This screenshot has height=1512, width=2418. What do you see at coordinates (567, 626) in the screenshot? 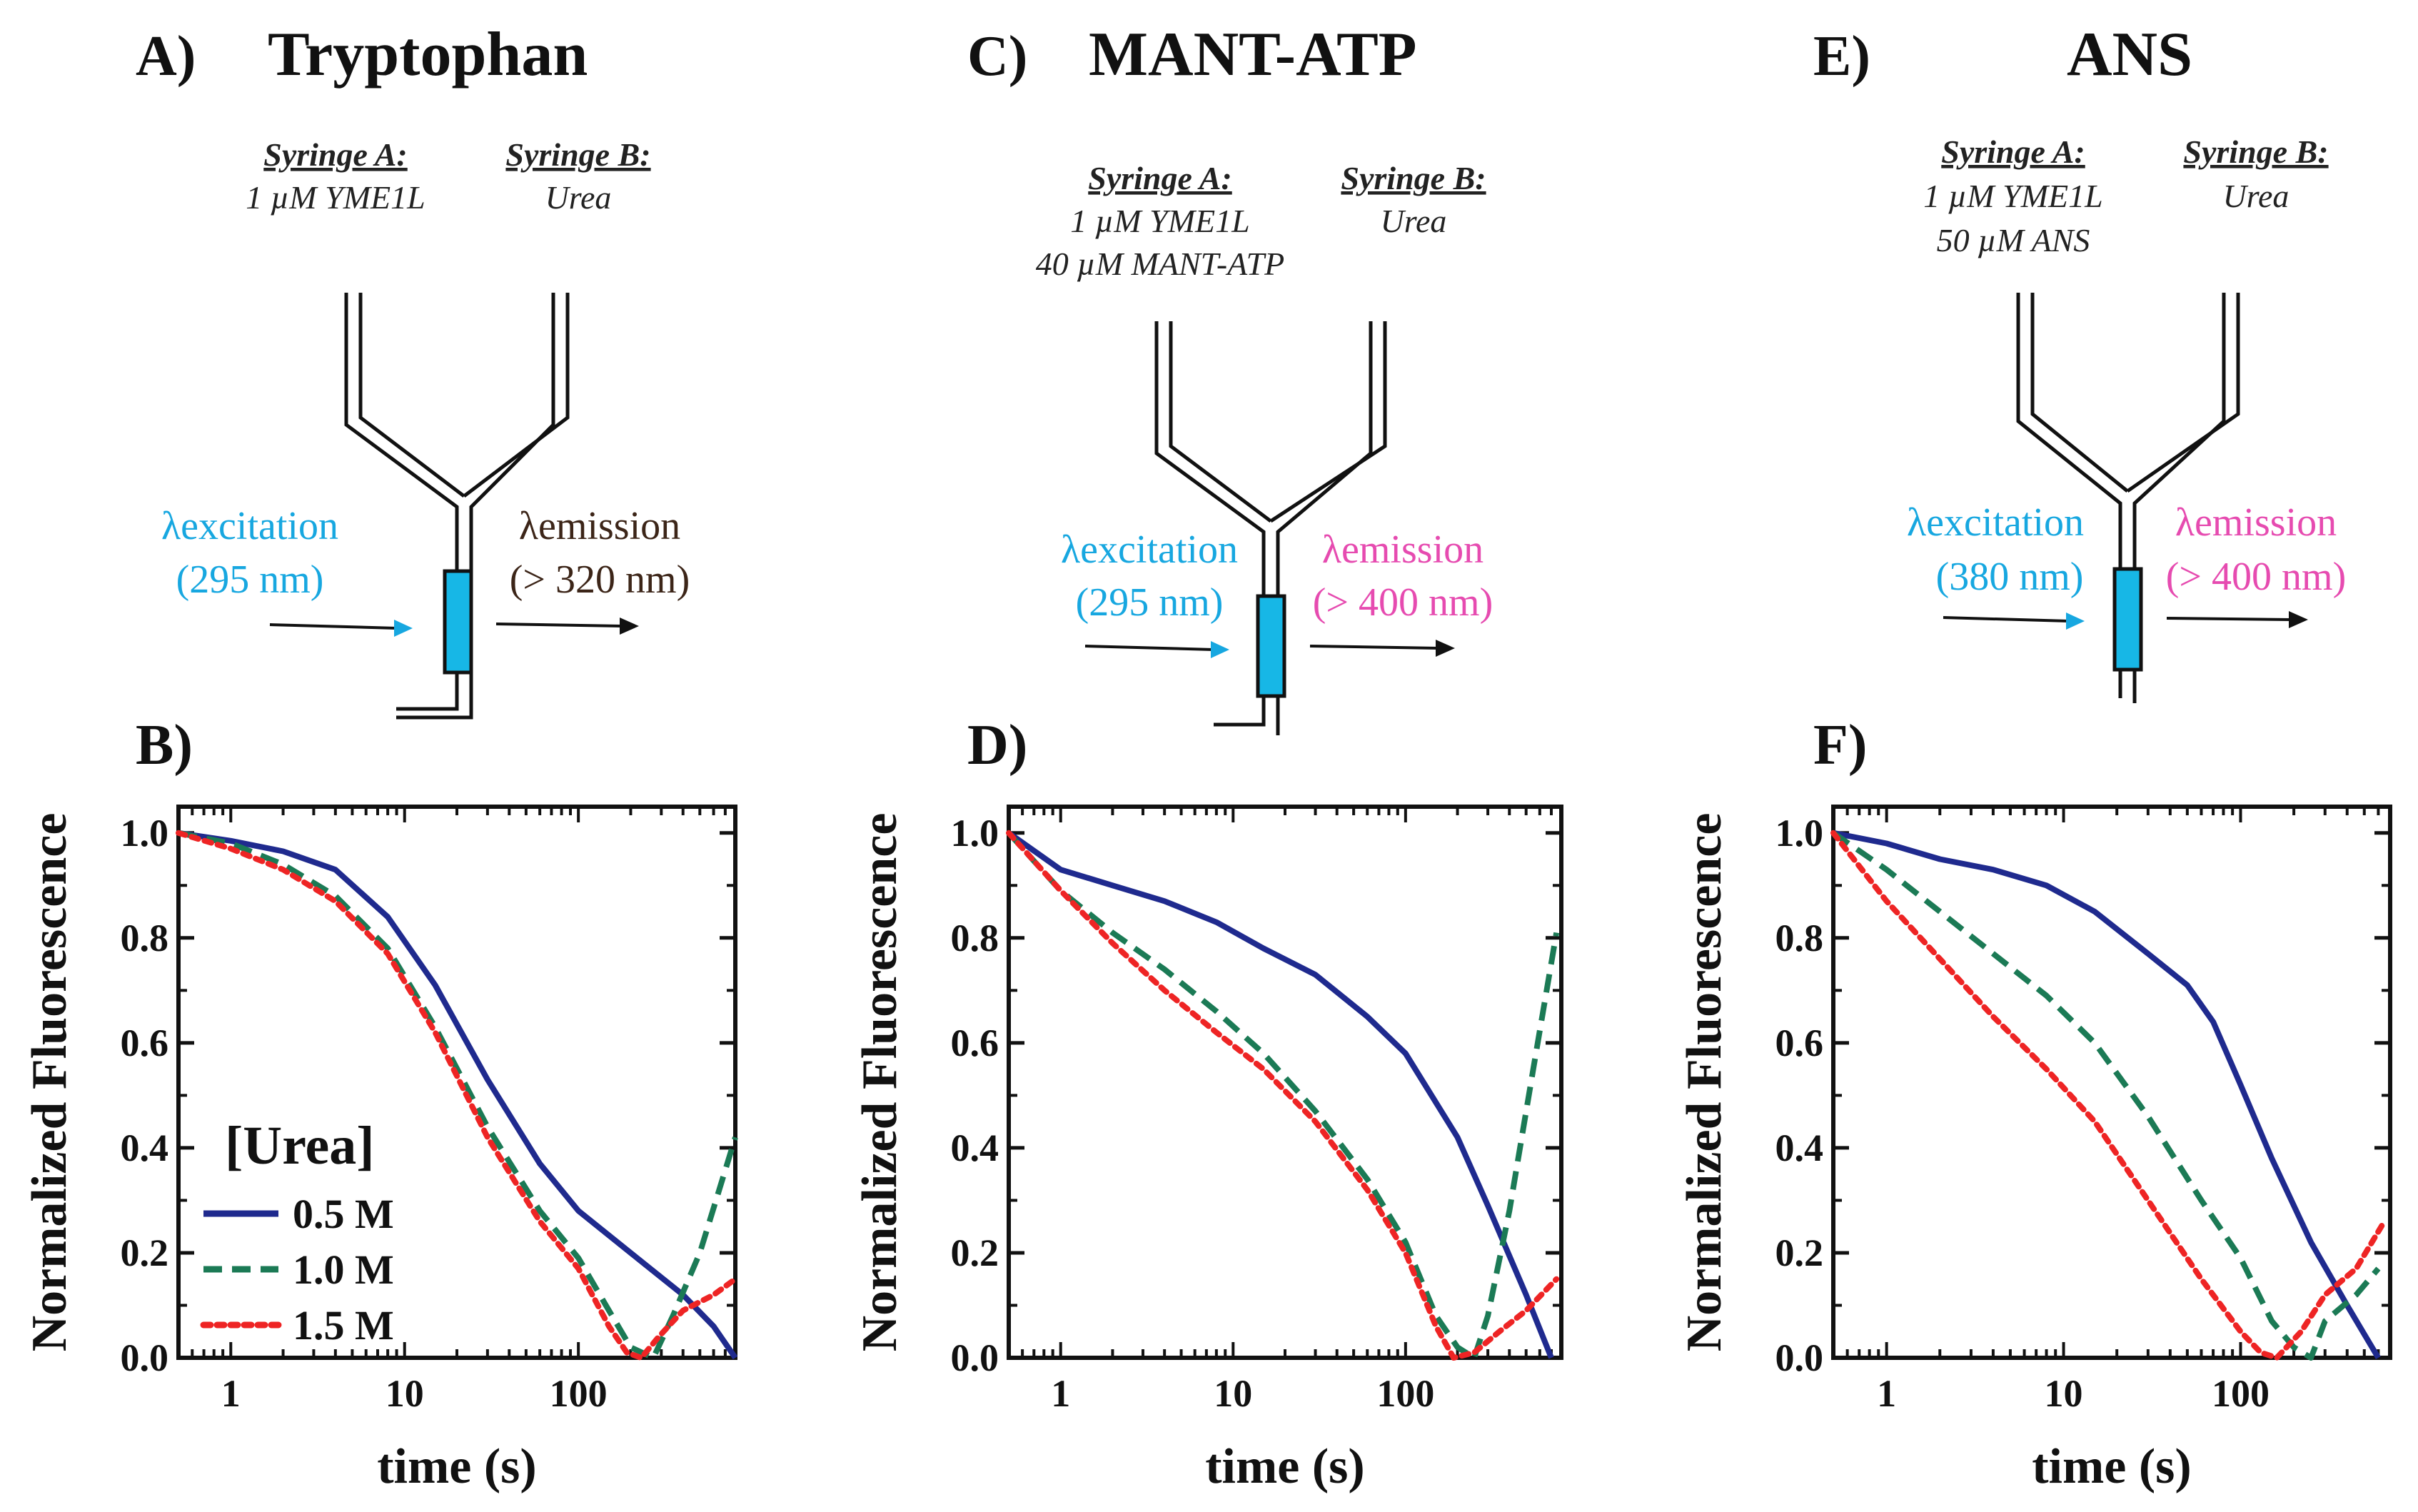
I see `emission-arrow-a` at bounding box center [567, 626].